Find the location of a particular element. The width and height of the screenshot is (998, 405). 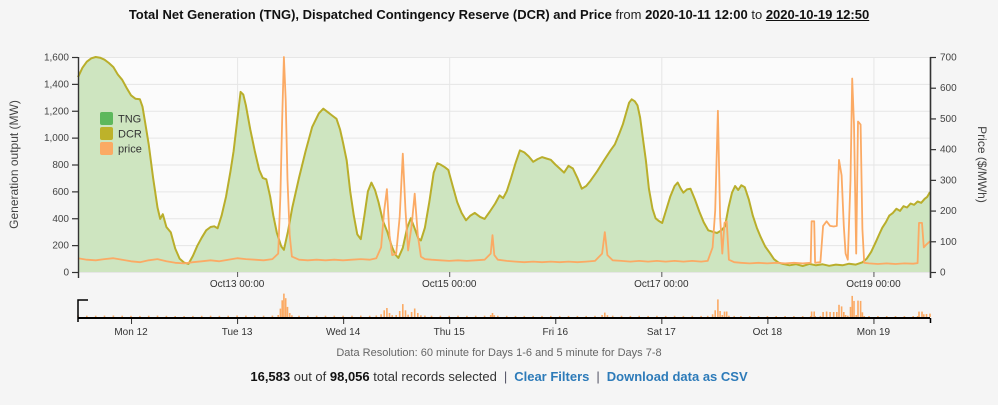

clear-filters-link: Clear Filters is located at coordinates (552, 376).